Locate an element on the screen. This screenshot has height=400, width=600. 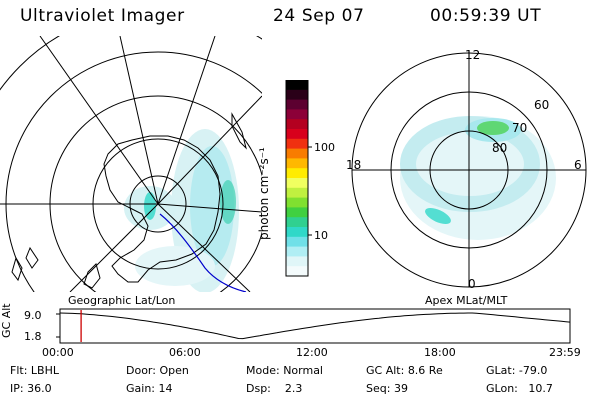
dsp-status: Dsp: 2.3 is located at coordinates (274, 388).